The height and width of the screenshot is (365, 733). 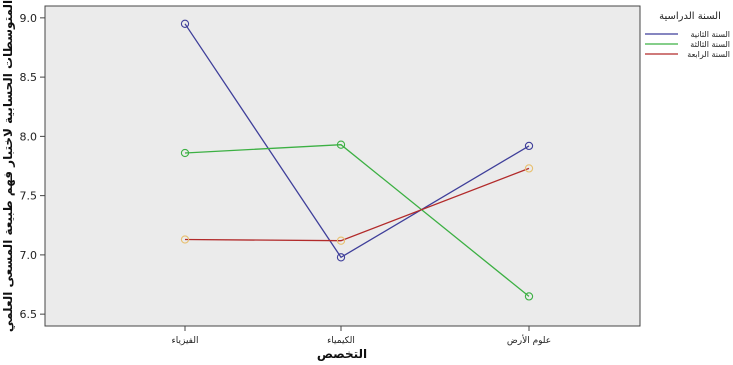 I want to click on y-tick-label: 7.5, so click(x=29, y=196).